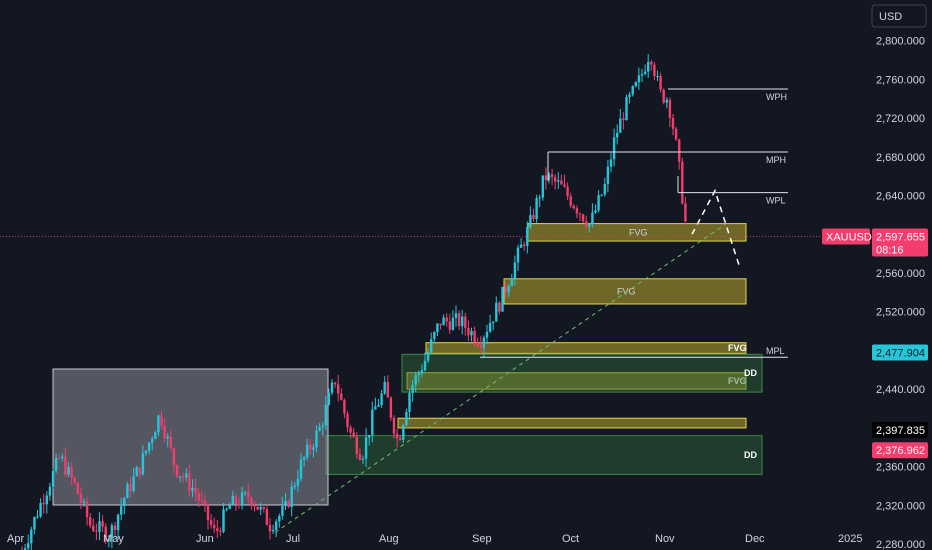  I want to click on zone-label: DD, so click(750, 455).